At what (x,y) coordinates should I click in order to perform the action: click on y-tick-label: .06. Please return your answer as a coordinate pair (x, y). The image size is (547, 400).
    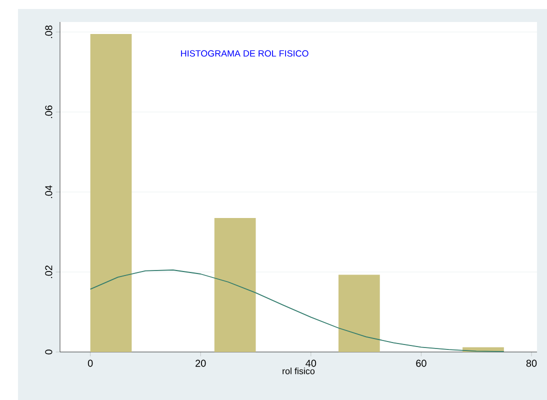
    Looking at the image, I should click on (48, 112).